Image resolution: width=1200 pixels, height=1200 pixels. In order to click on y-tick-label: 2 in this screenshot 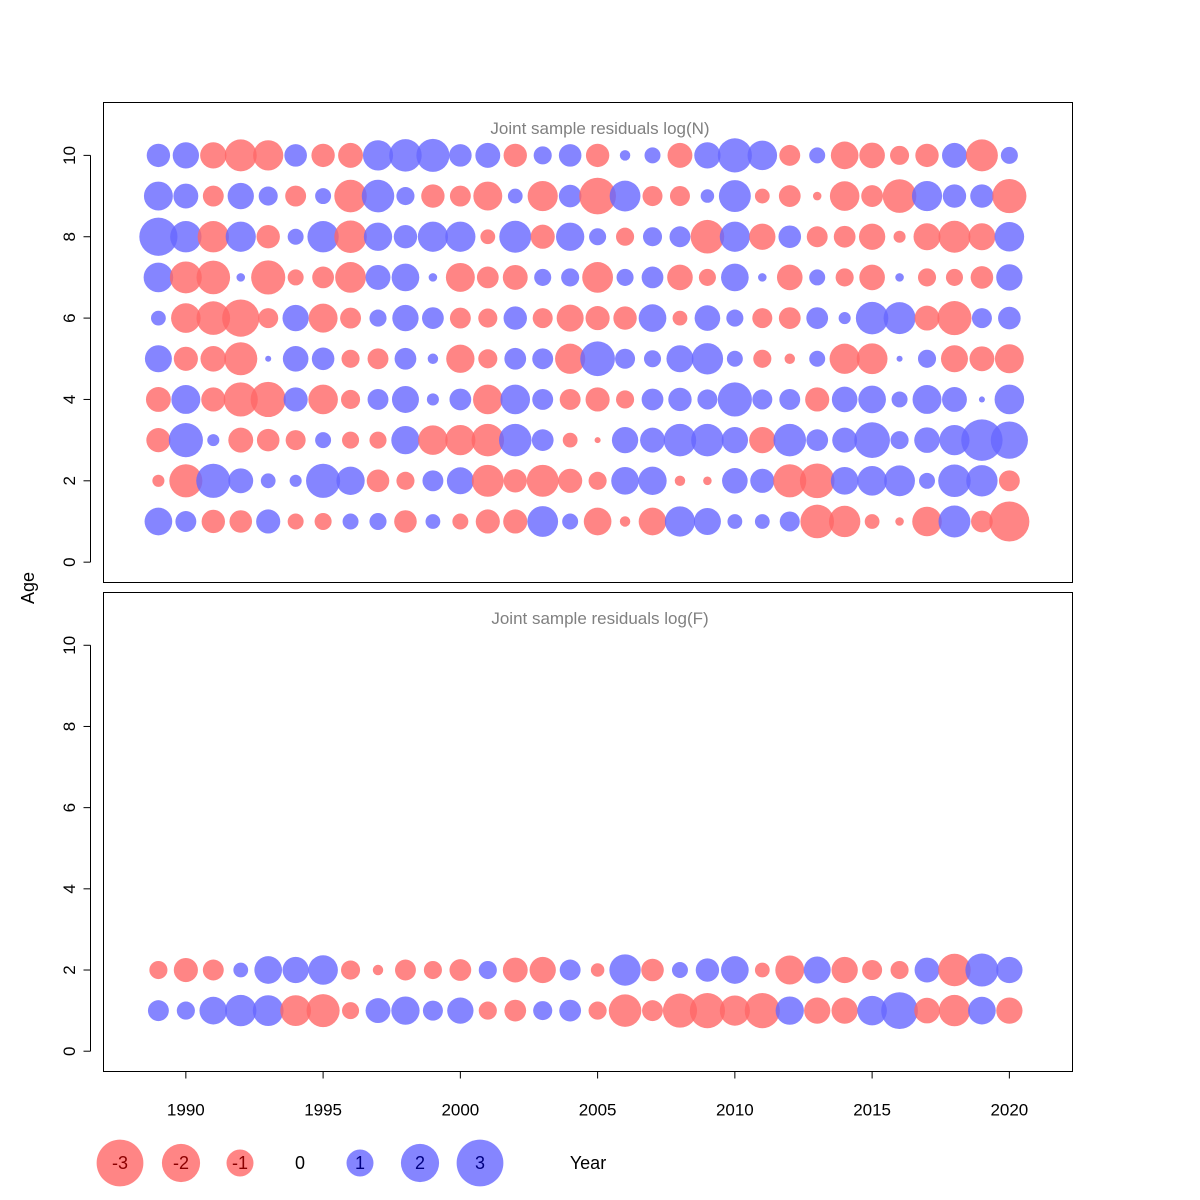, I will do `click(69, 969)`.